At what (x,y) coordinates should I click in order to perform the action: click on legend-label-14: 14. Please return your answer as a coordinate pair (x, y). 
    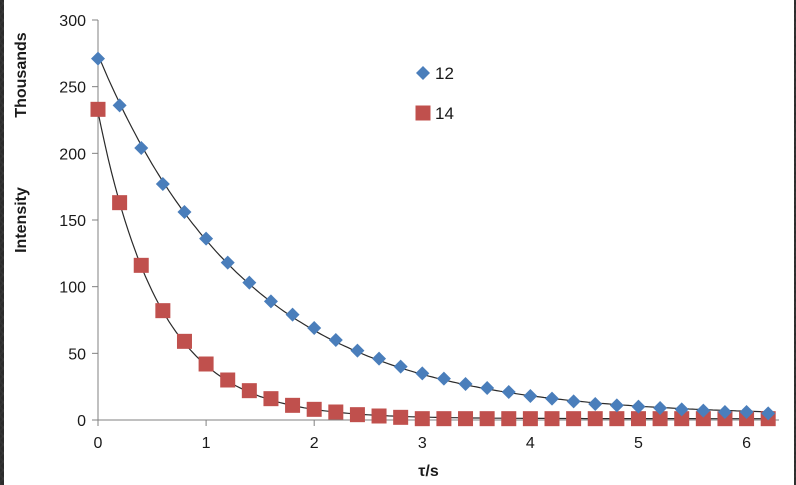
    Looking at the image, I should click on (444, 113).